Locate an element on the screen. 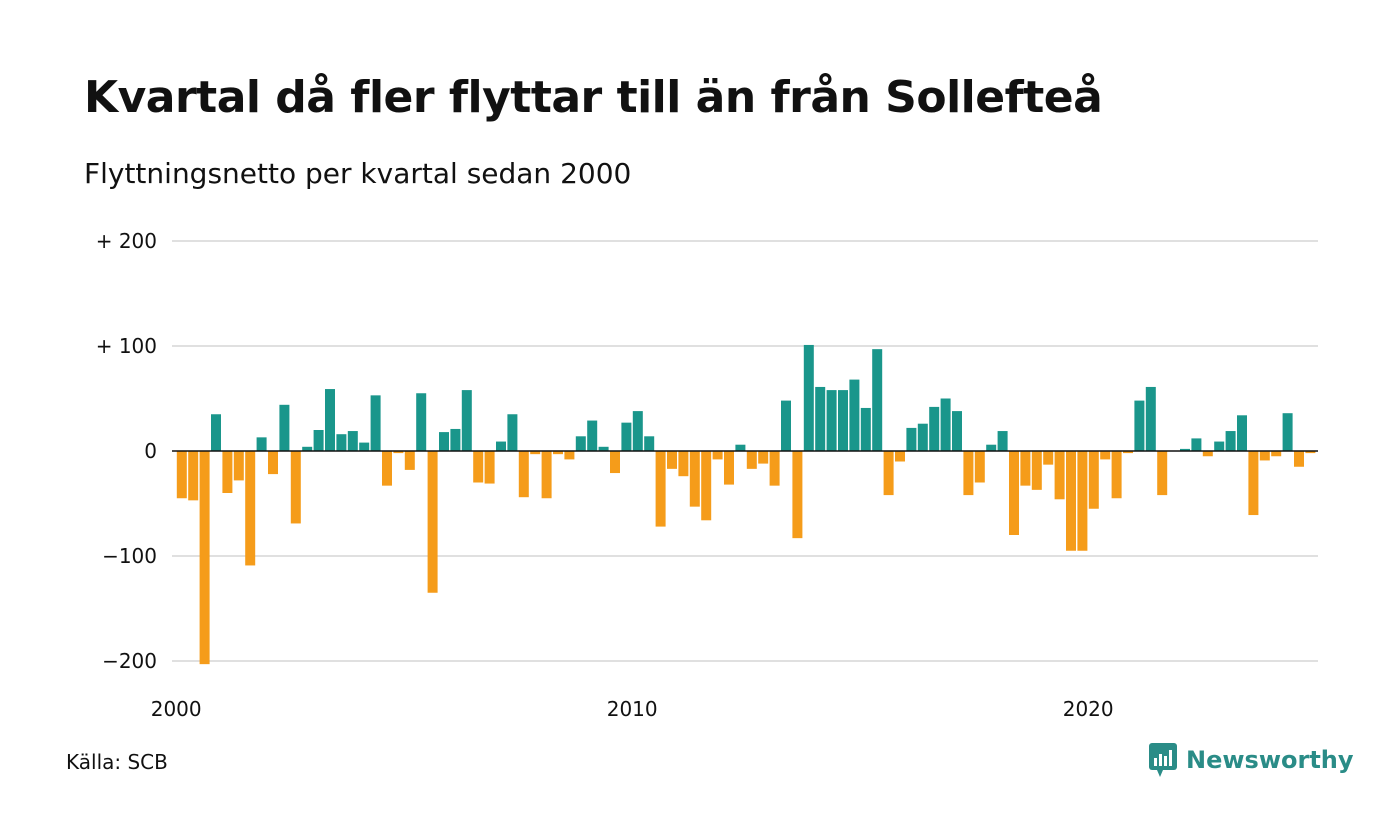 The width and height of the screenshot is (1400, 840). source-note: Källa: SCB is located at coordinates (117, 762).